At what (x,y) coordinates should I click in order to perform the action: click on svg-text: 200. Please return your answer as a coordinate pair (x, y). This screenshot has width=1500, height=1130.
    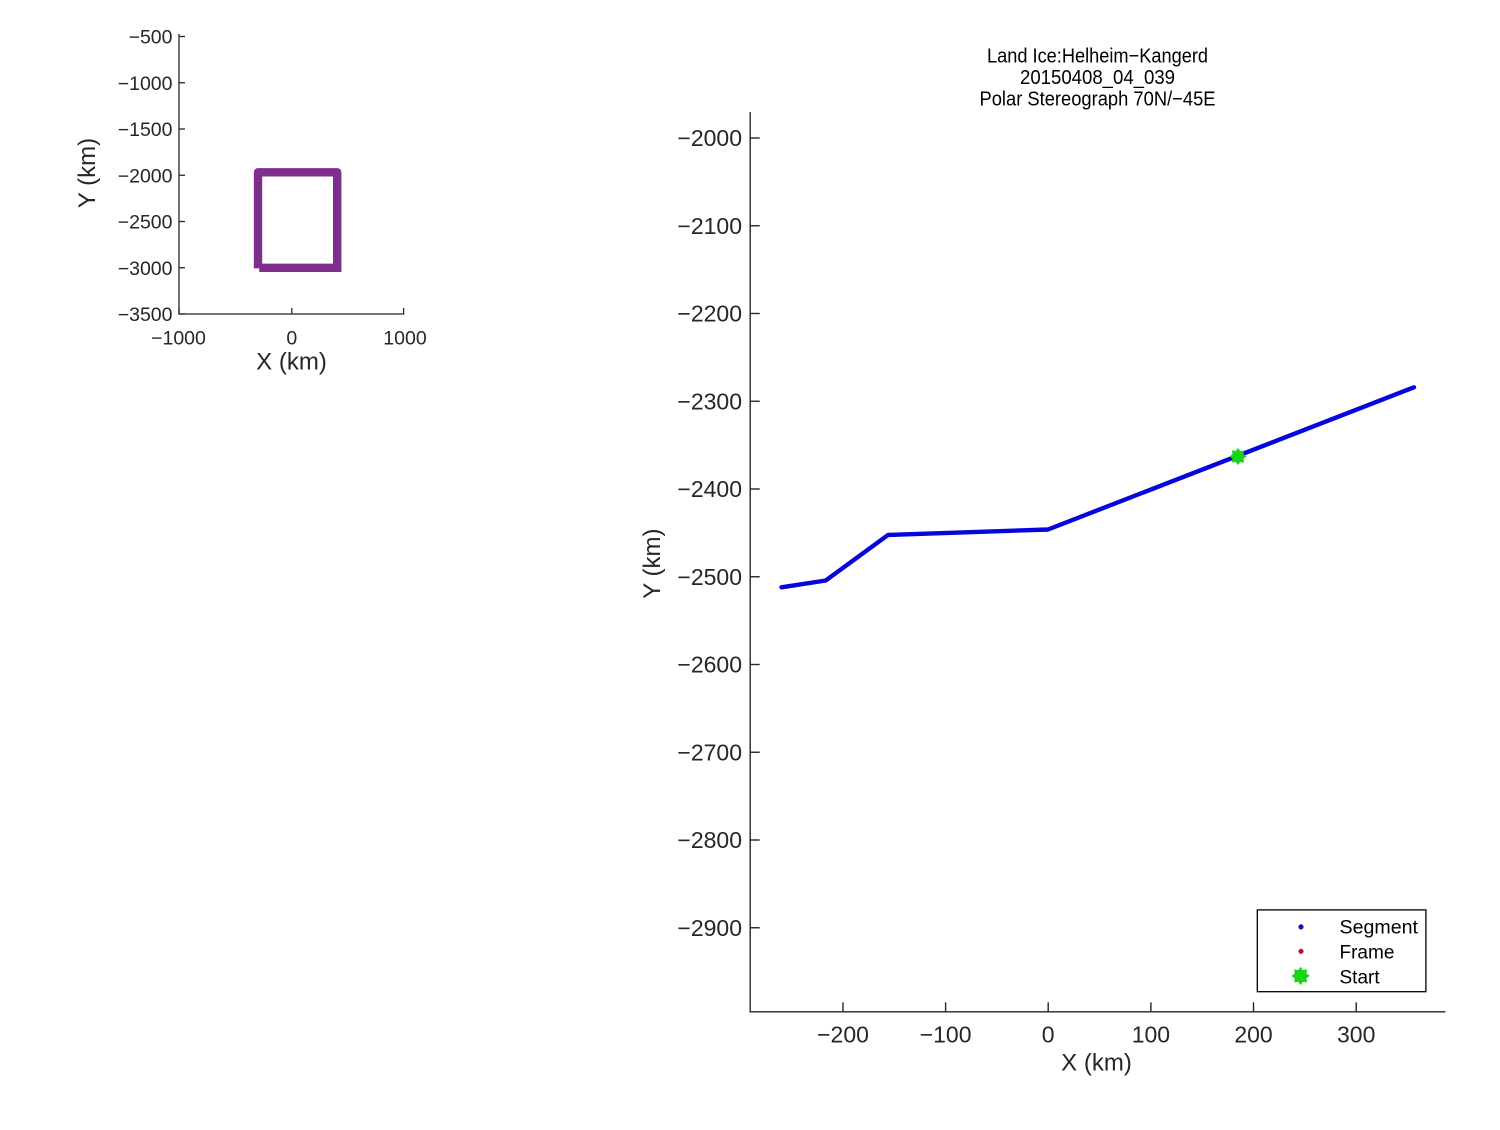
    Looking at the image, I should click on (1253, 1035).